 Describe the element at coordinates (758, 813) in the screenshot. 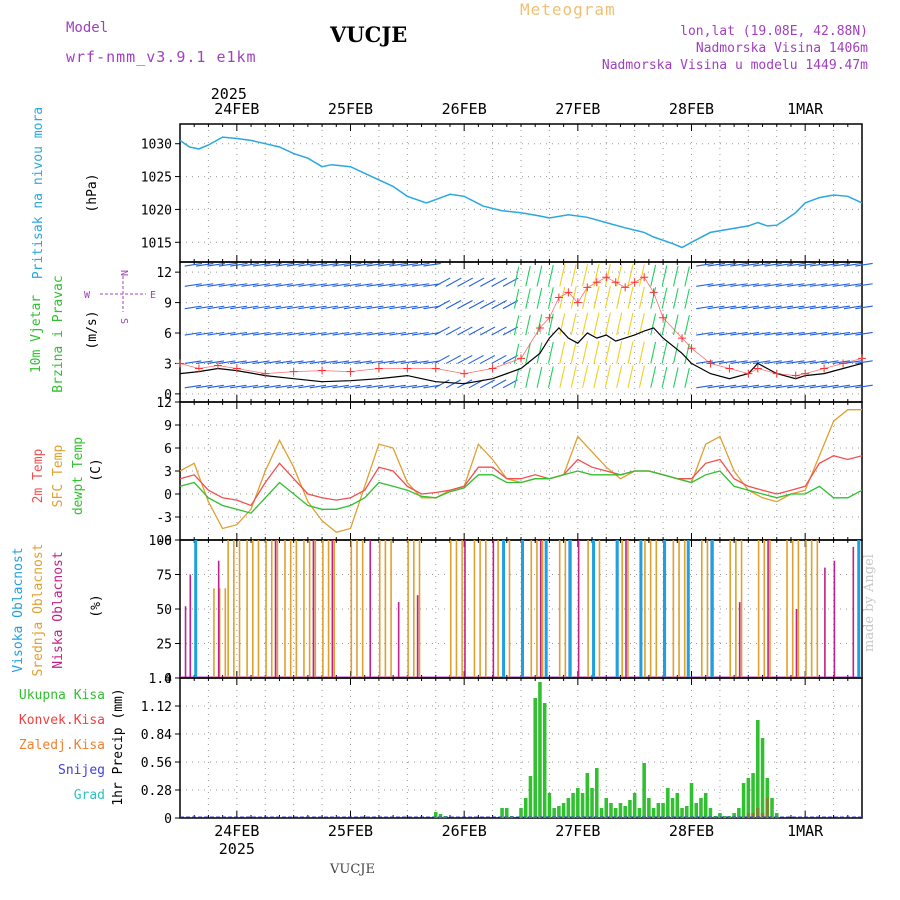

I see `precip-conv-bar` at that location.